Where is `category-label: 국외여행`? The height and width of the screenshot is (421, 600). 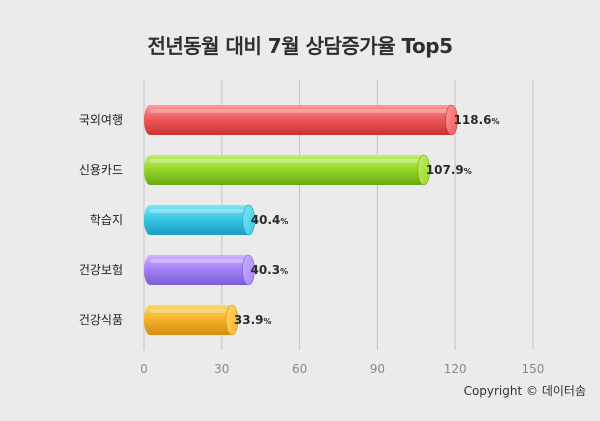
category-label: 국외여행 is located at coordinates (101, 119).